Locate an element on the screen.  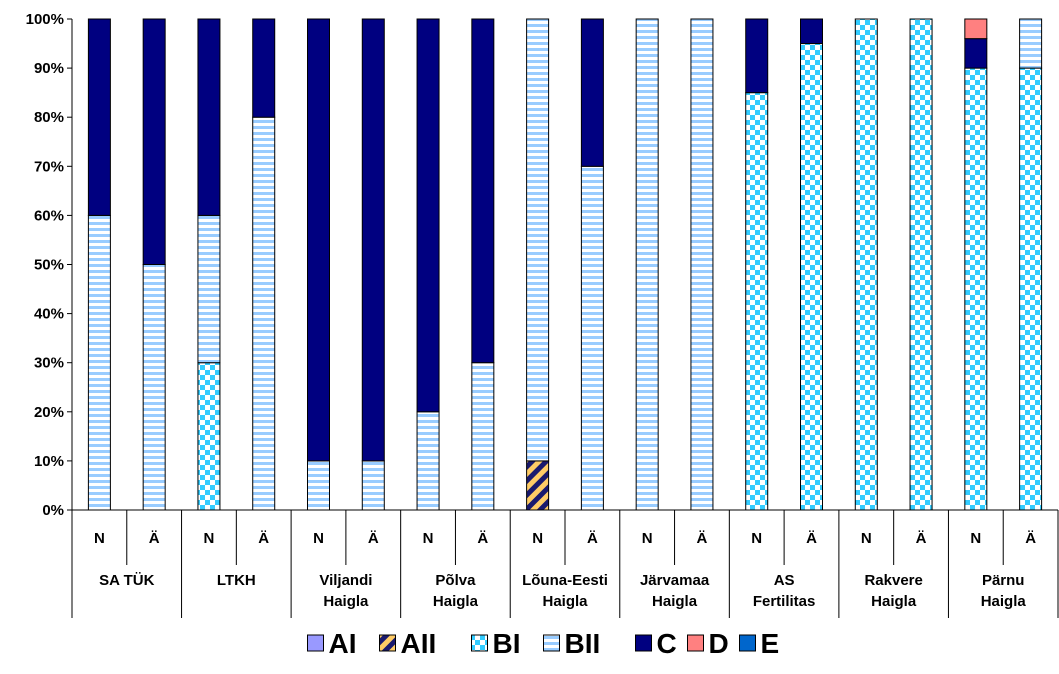
legend-swatch-bi is located at coordinates (479, 643).